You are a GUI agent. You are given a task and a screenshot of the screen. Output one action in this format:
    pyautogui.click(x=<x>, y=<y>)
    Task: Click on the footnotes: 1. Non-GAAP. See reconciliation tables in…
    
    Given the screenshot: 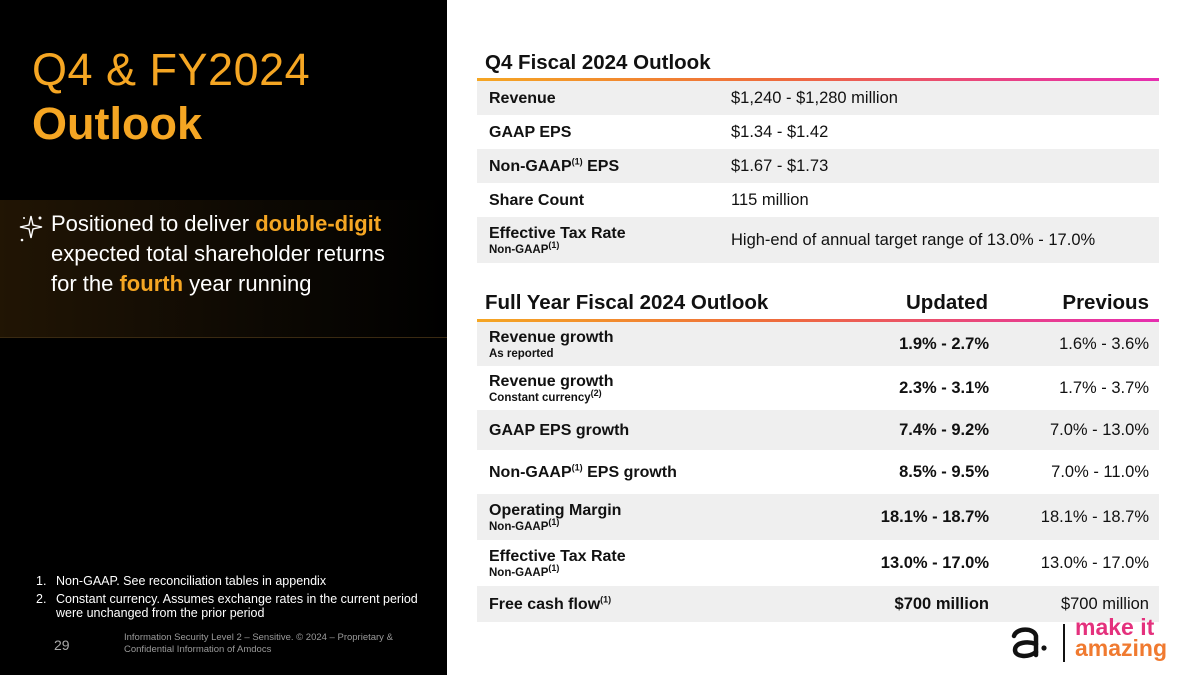 What is the action you would take?
    pyautogui.click(x=236, y=599)
    